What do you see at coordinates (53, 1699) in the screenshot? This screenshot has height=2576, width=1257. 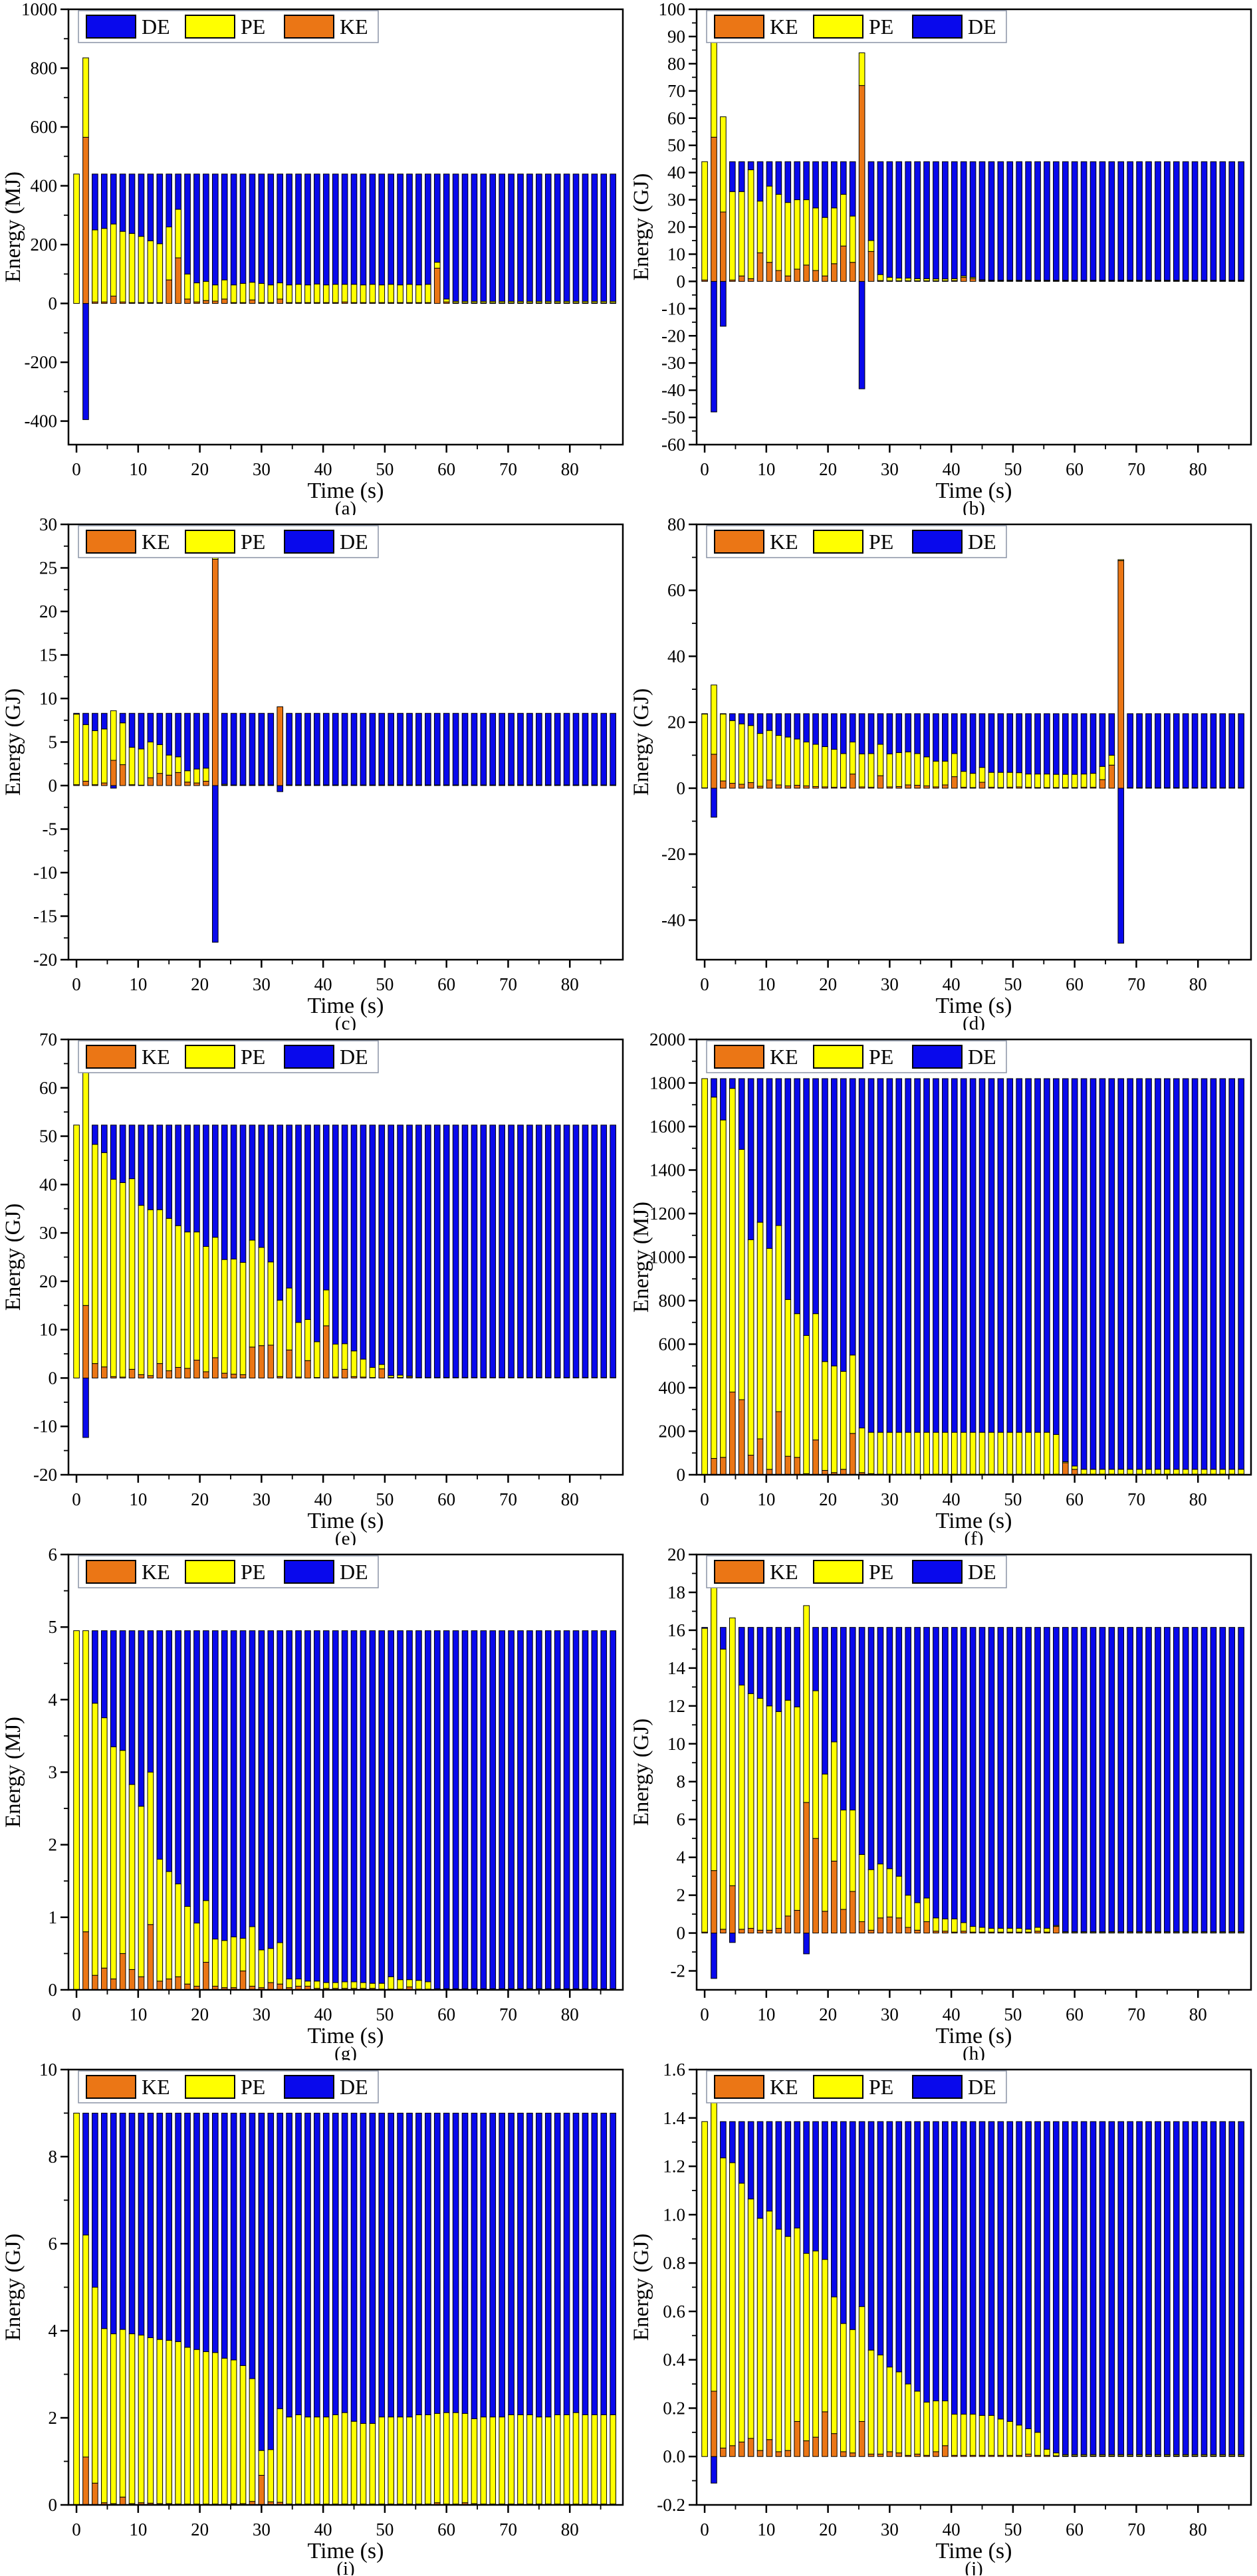 I see `y-tick-label: 4` at bounding box center [53, 1699].